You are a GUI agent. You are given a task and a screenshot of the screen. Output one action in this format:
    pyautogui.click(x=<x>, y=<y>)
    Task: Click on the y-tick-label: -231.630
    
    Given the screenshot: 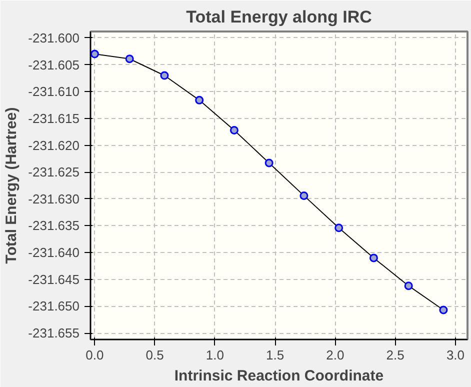 What is the action you would take?
    pyautogui.click(x=54, y=198)
    